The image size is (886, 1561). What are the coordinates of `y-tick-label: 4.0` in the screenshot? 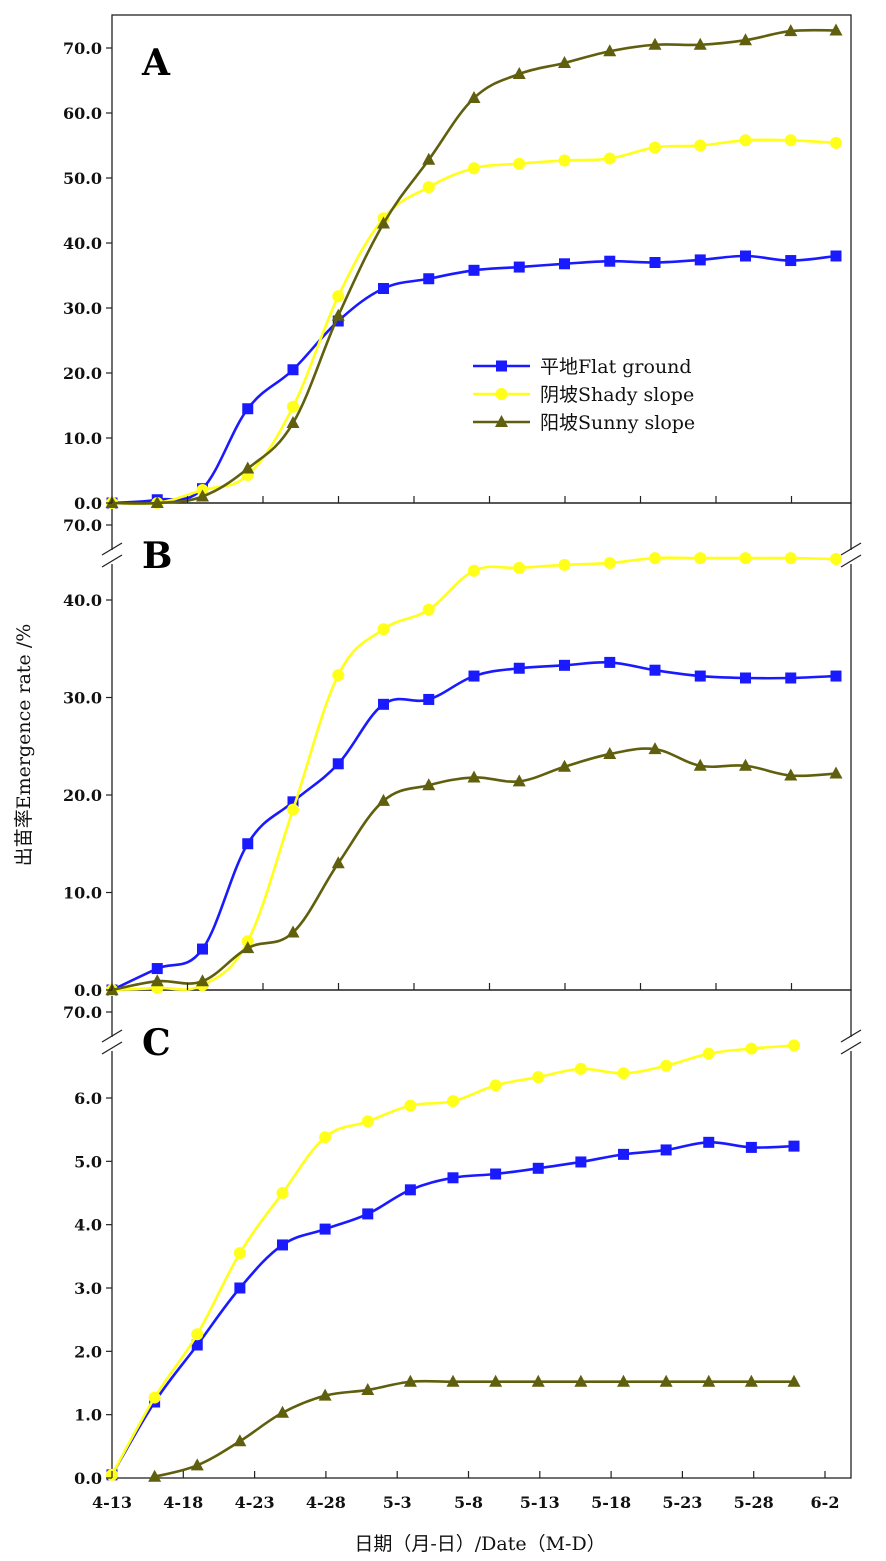 It's located at (88, 1225).